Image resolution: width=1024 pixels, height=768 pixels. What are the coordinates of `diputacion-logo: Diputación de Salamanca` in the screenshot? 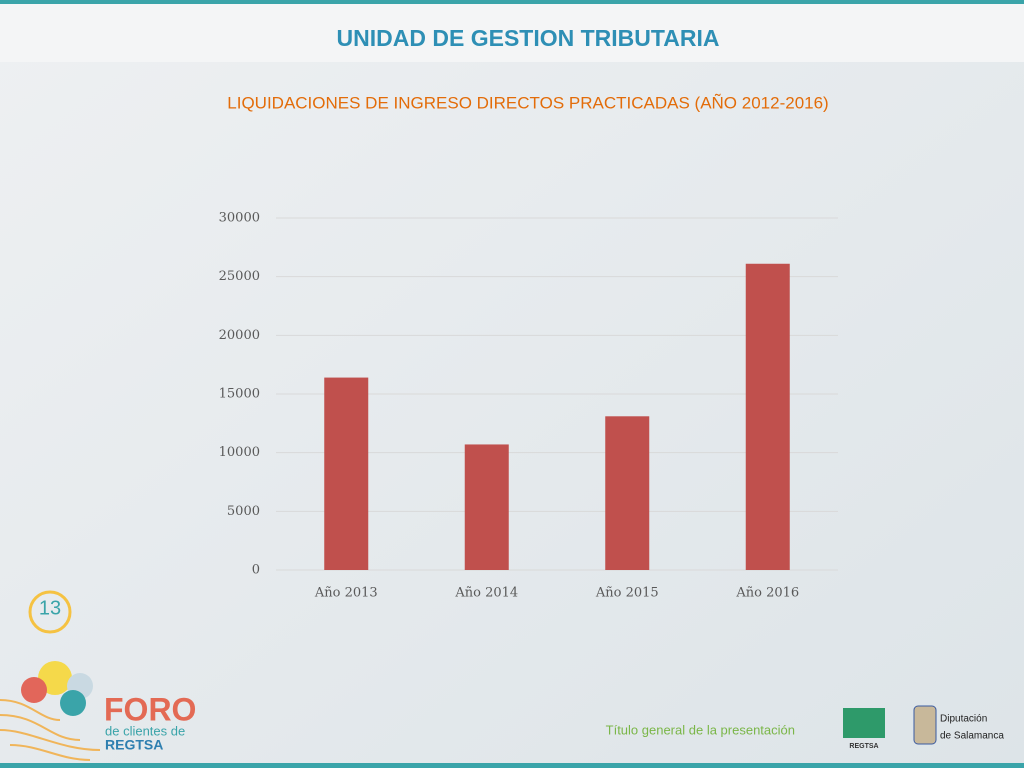 It's located at (958, 725).